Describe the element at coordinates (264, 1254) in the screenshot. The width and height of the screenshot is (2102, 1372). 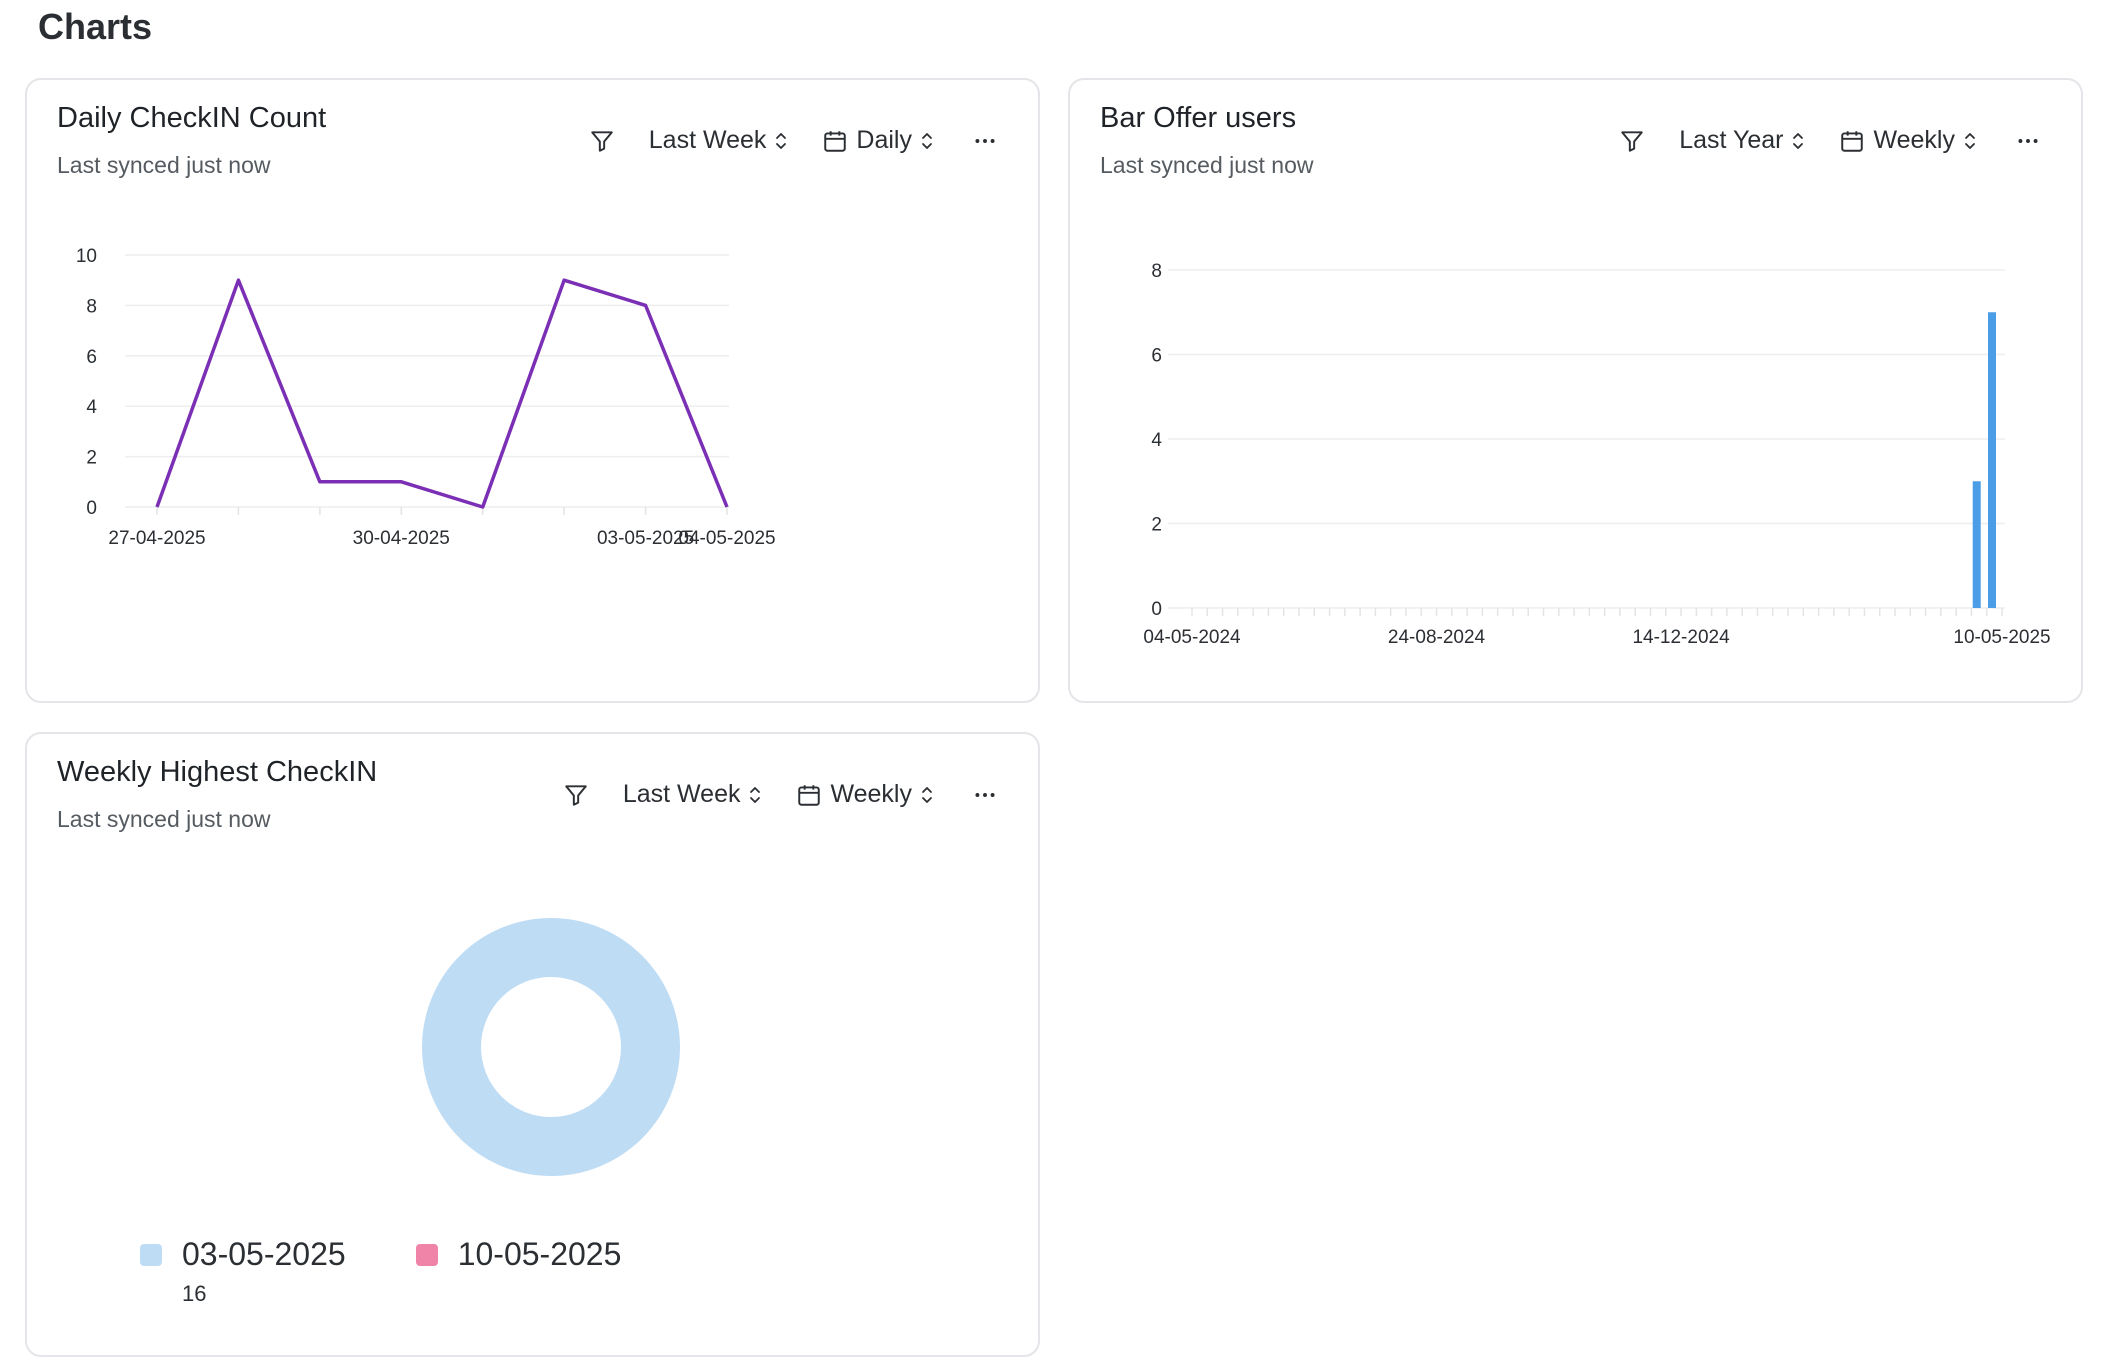
I see `legend-label: 03-05-2025` at that location.